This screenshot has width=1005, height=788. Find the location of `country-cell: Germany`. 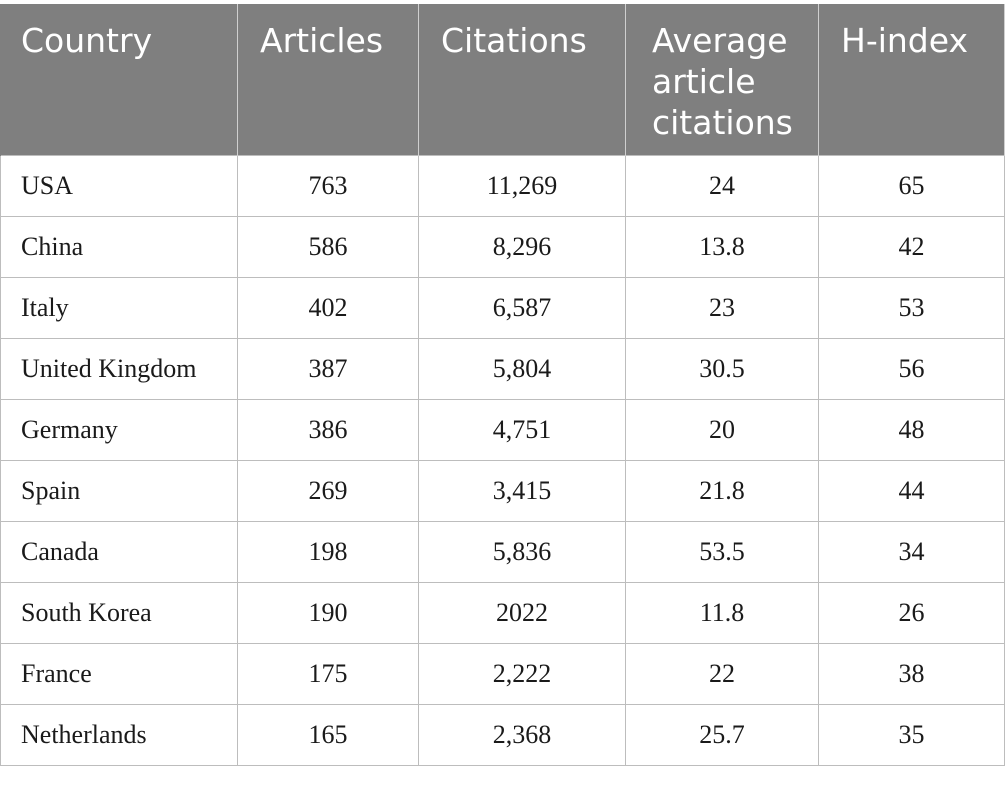

country-cell: Germany is located at coordinates (119, 429).